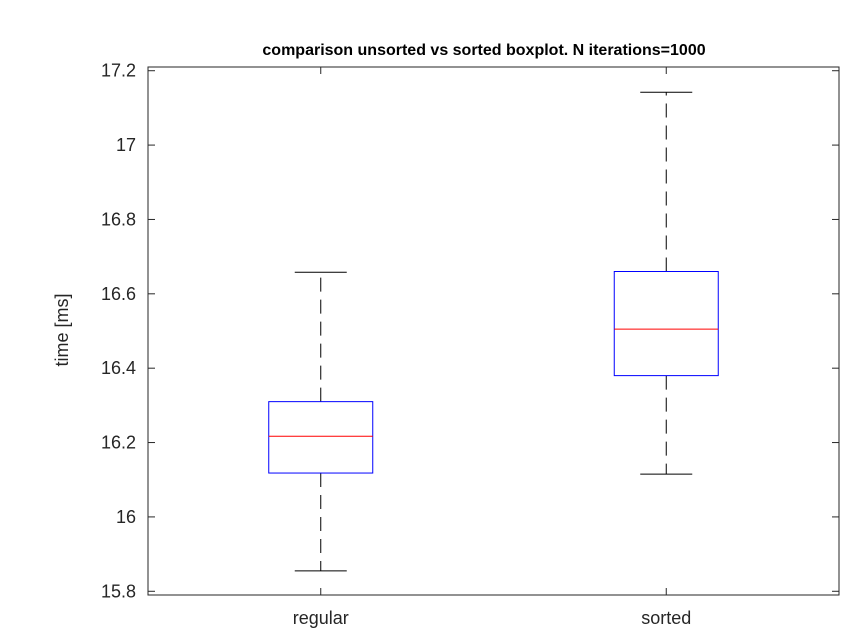 This screenshot has width=853, height=640. I want to click on y-tick-label: 17.2, so click(118, 71).